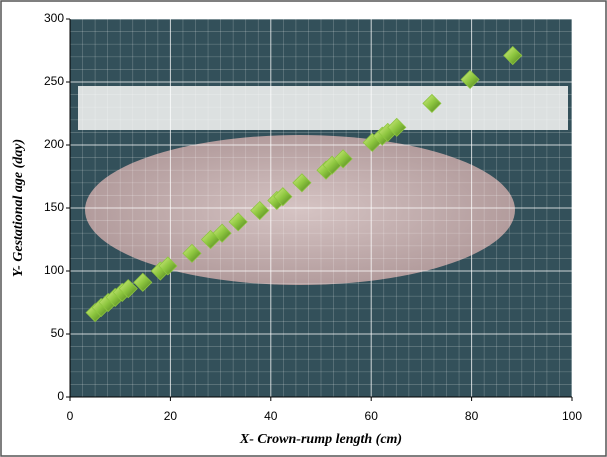 Image resolution: width=607 pixels, height=457 pixels. What do you see at coordinates (54, 207) in the screenshot?
I see `y-tick-label: 150` at bounding box center [54, 207].